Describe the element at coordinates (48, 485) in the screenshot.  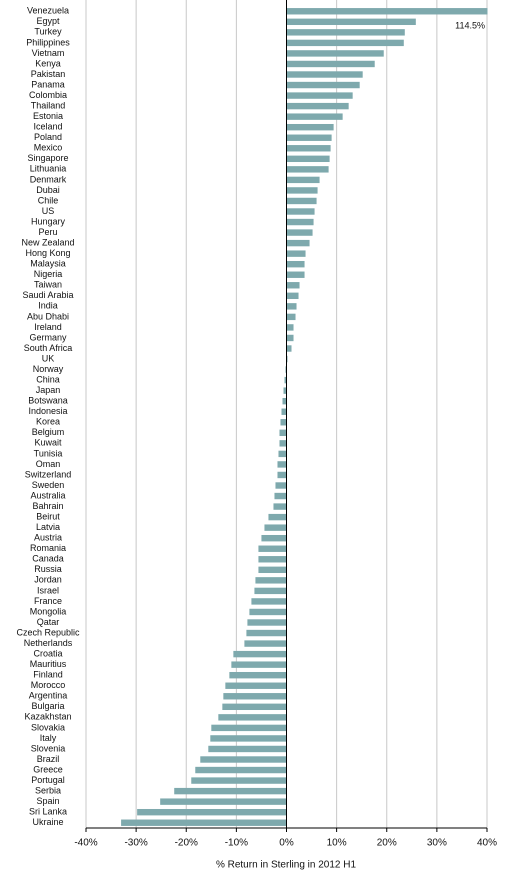
I see `y-tick-label: Sweden` at that location.